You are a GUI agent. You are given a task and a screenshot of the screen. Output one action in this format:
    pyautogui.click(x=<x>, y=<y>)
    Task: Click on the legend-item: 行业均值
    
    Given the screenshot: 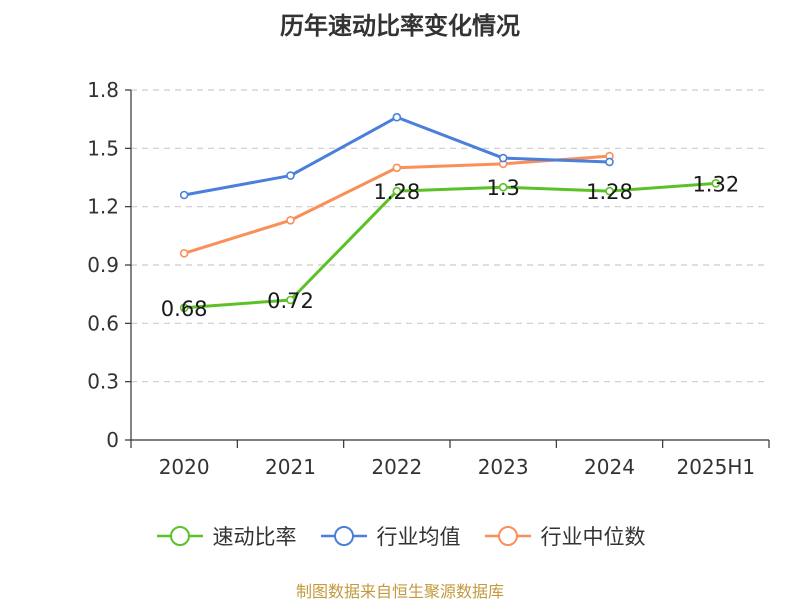 What is the action you would take?
    pyautogui.click(x=390, y=536)
    